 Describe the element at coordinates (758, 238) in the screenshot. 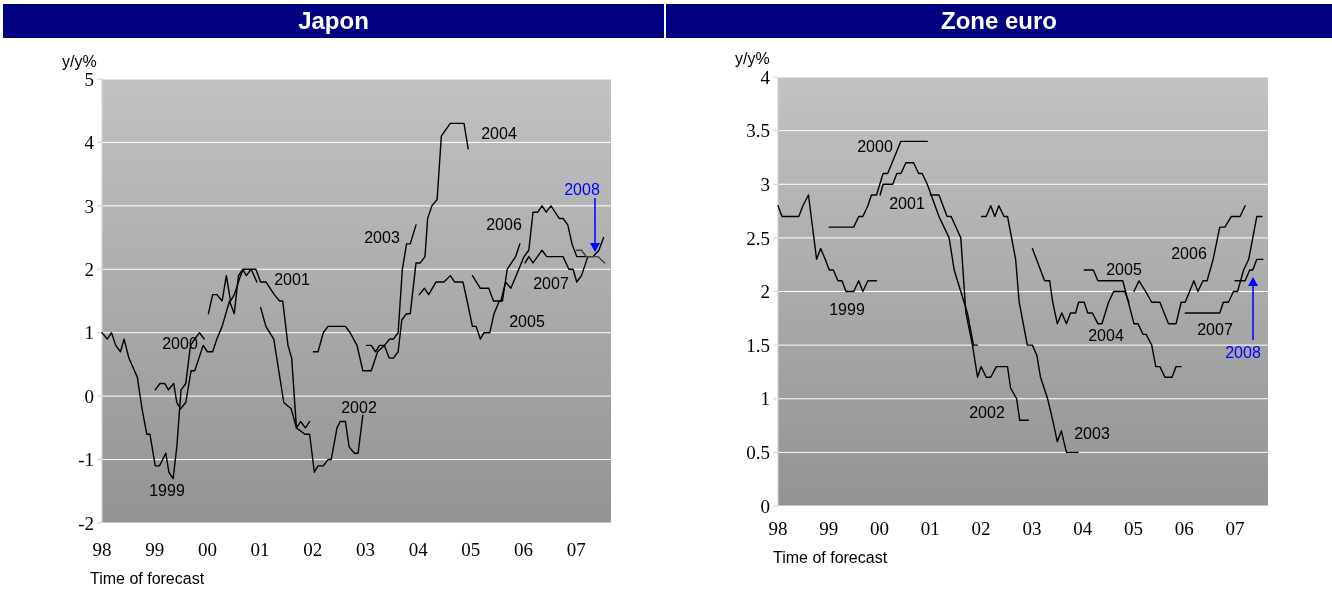

I see `y-tick-label: 2.5` at that location.